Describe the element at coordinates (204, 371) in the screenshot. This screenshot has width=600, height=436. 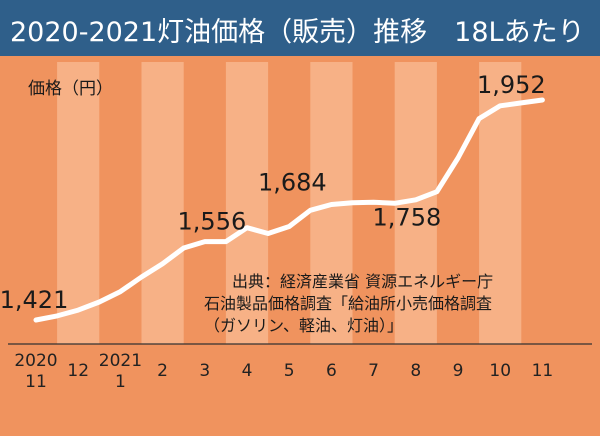
I see `x-tick-4: 3` at that location.